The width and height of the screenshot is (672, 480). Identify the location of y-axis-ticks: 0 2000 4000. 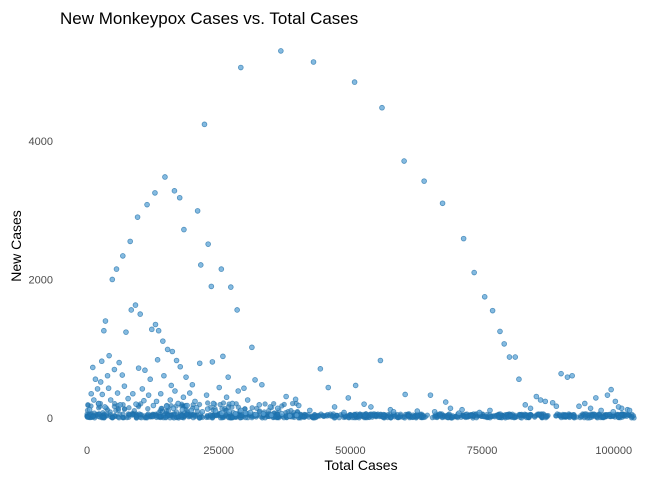
(41, 280).